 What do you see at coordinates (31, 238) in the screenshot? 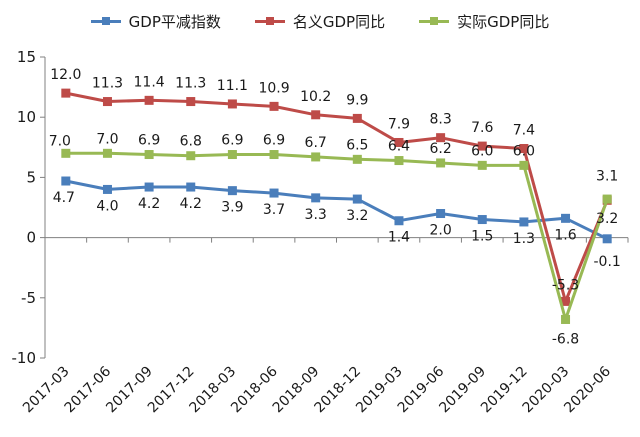
I see `y-tick-label: 0` at bounding box center [31, 238].